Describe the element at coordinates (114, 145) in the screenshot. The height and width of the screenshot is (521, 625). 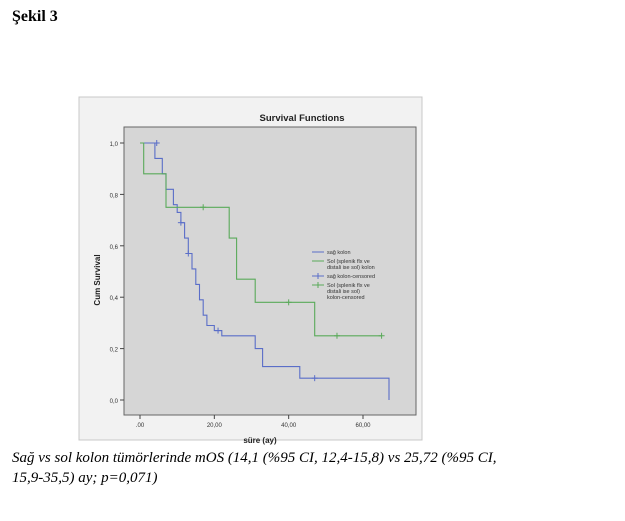
I see `y-tick-label: 1,0` at that location.